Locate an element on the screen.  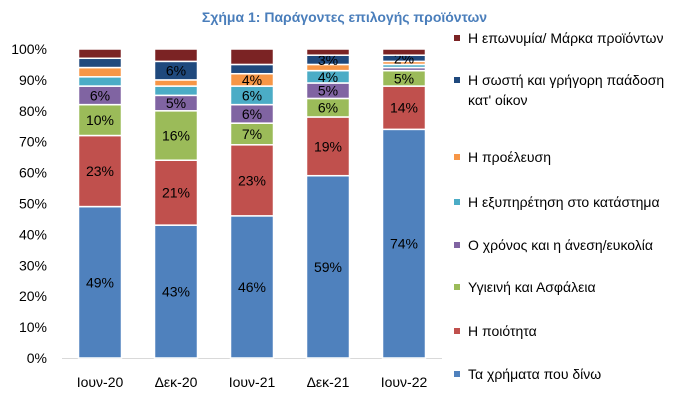
y-tick-label: 20% is located at coordinates (33, 296).